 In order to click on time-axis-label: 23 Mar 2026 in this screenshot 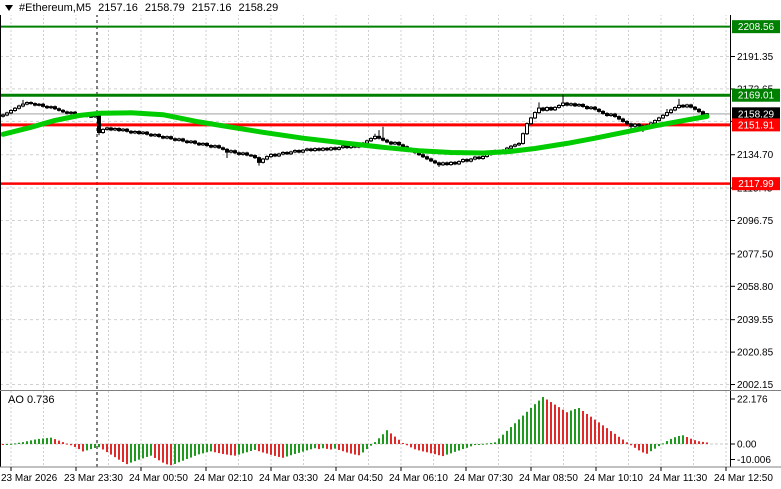, I will do `click(29, 478)`.